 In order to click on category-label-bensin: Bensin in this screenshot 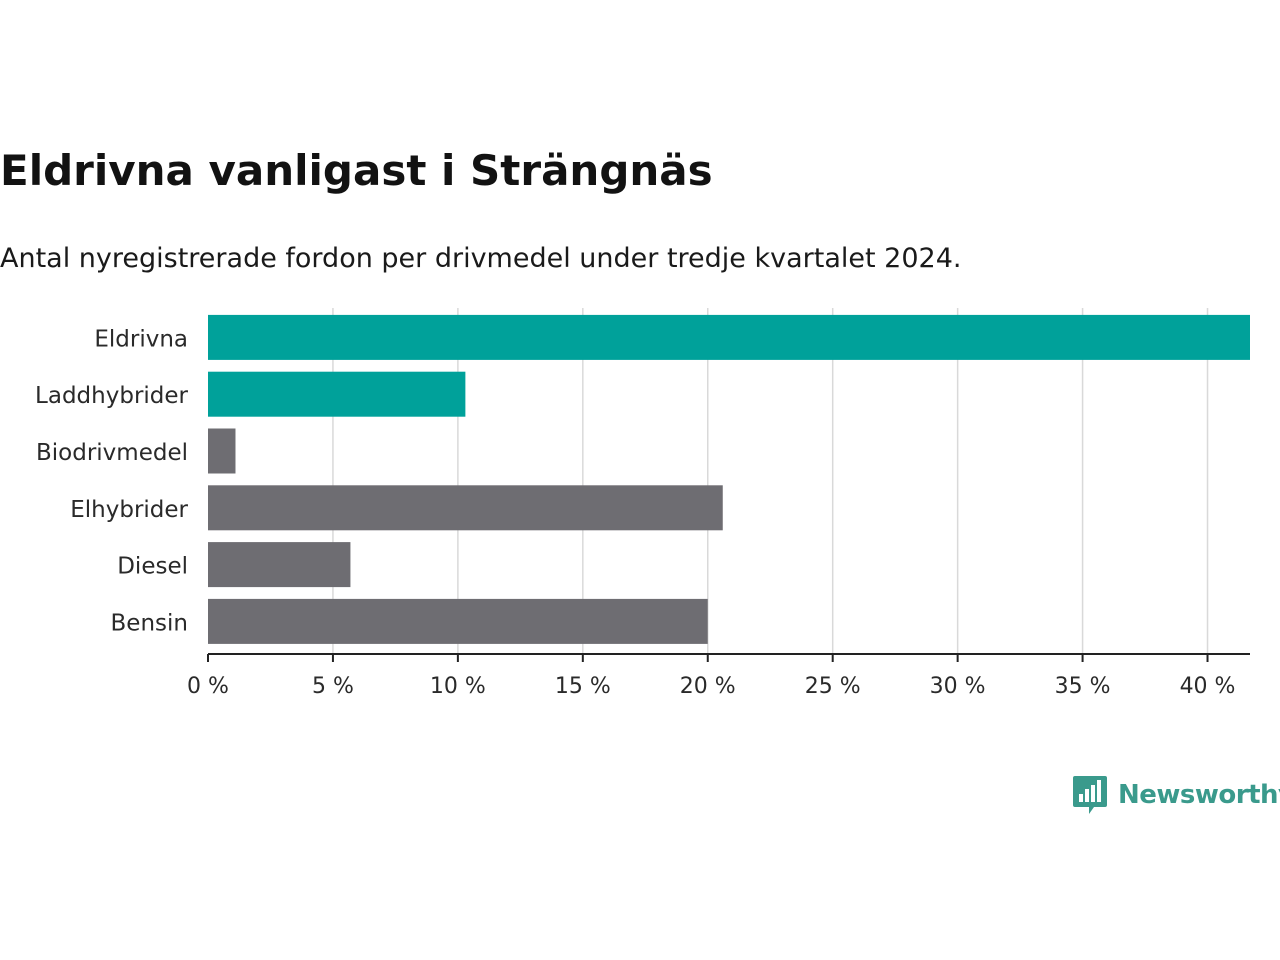, I will do `click(149, 623)`.